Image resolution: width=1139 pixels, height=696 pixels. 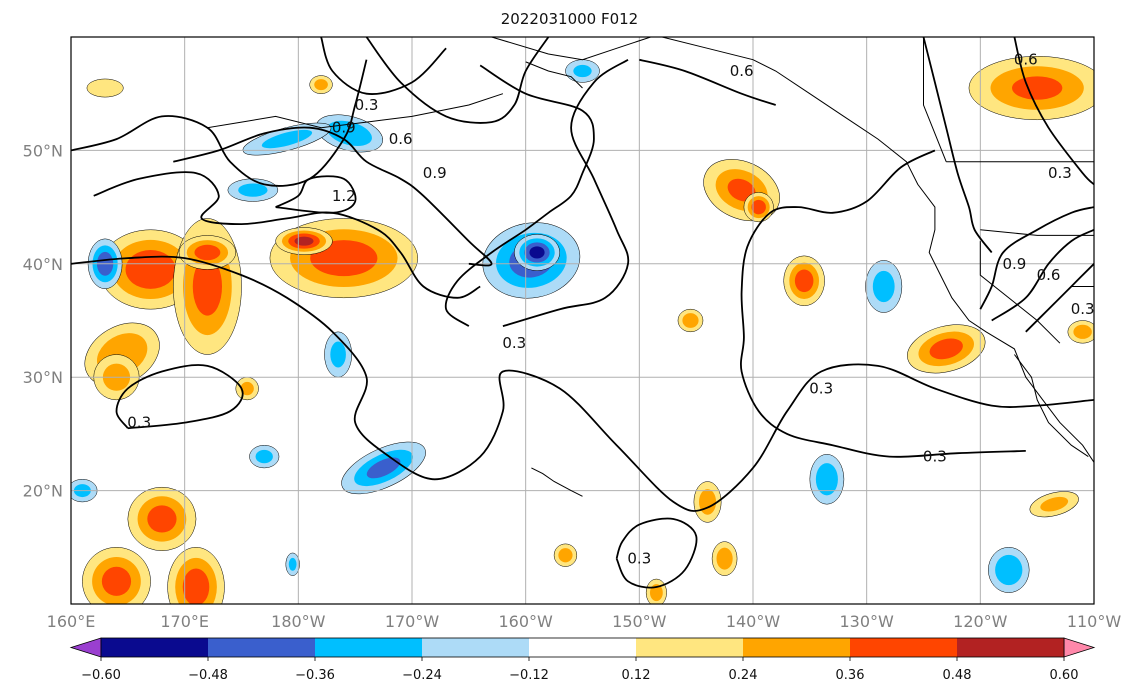 What do you see at coordinates (43, 377) in the screenshot?
I see `lat-tick-label: 30°N` at bounding box center [43, 377].